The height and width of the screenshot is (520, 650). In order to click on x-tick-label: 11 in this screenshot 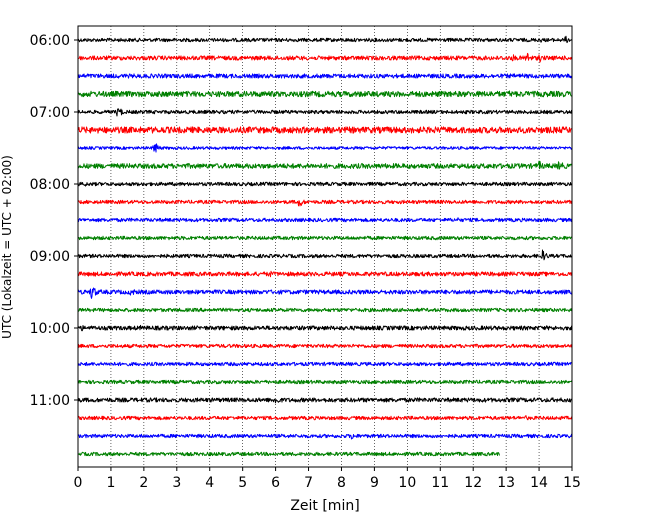, I will do `click(440, 483)`.